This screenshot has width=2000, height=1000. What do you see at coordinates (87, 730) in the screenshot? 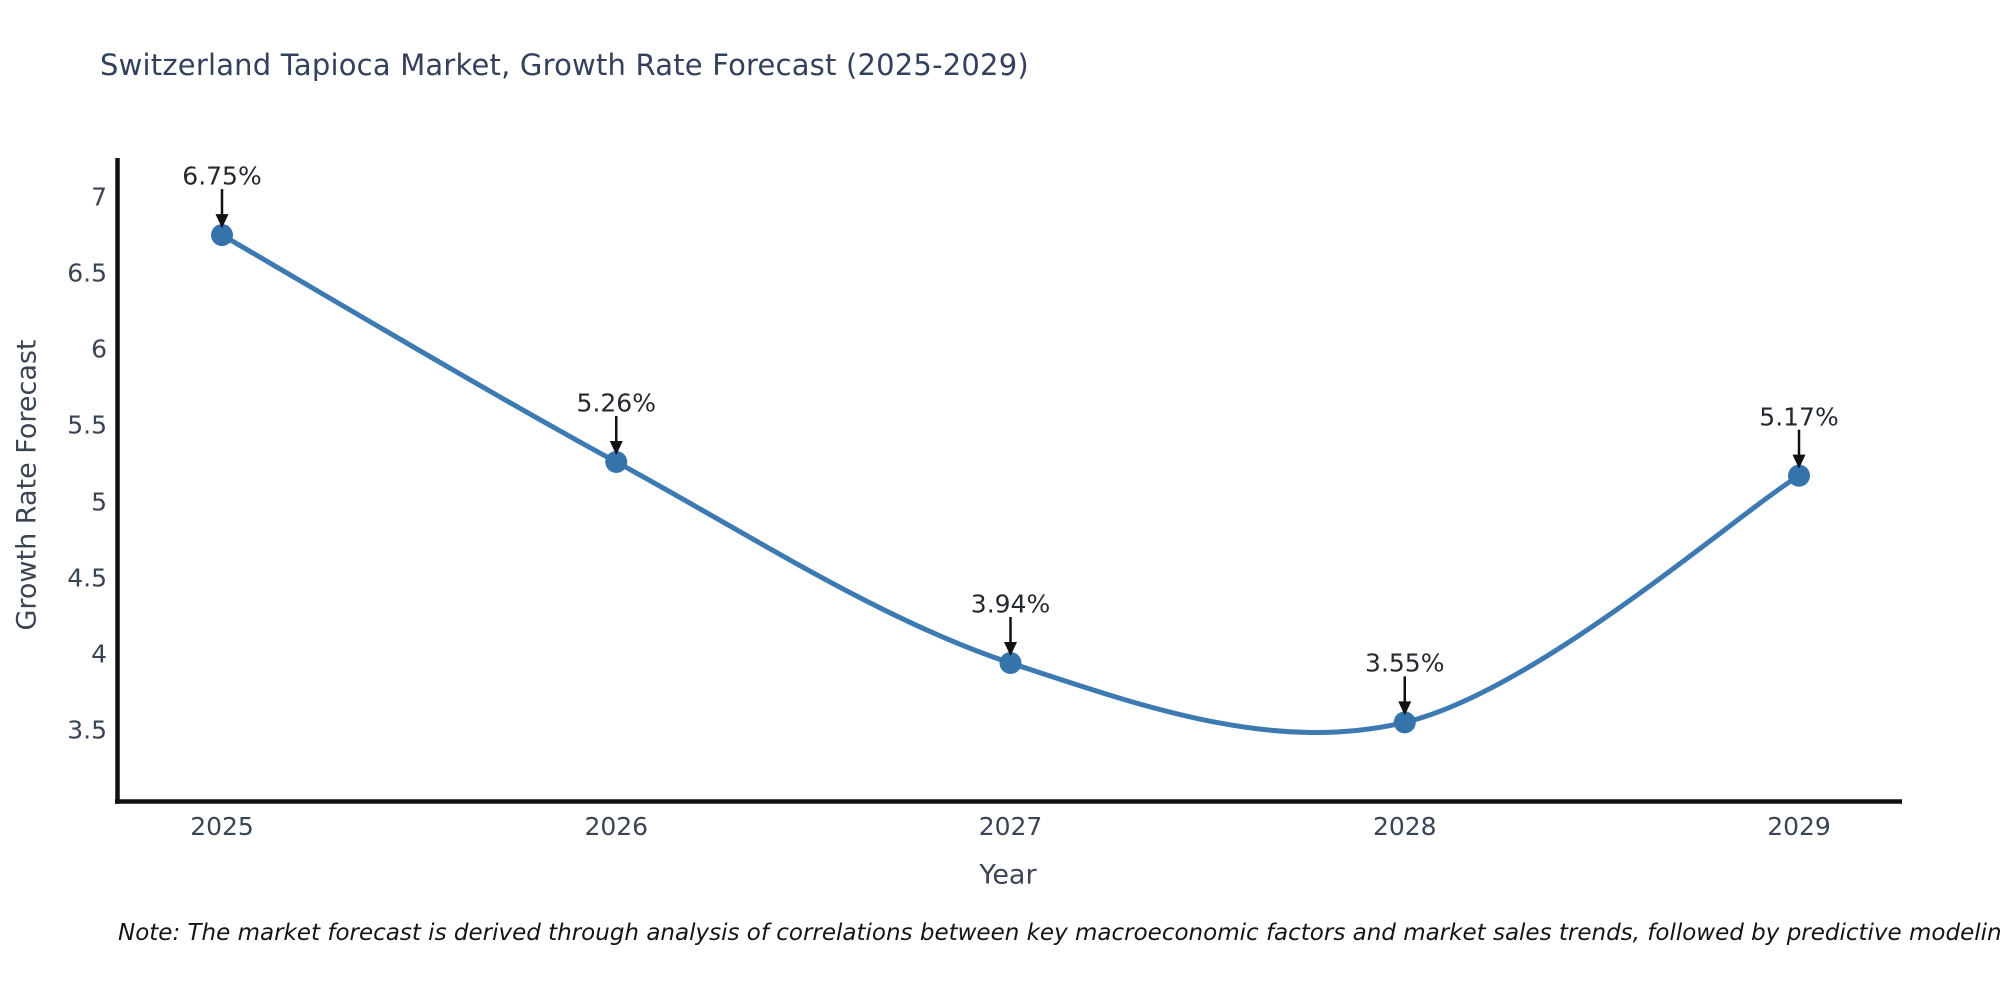
I see `y-tick-label: 3.5` at bounding box center [87, 730].